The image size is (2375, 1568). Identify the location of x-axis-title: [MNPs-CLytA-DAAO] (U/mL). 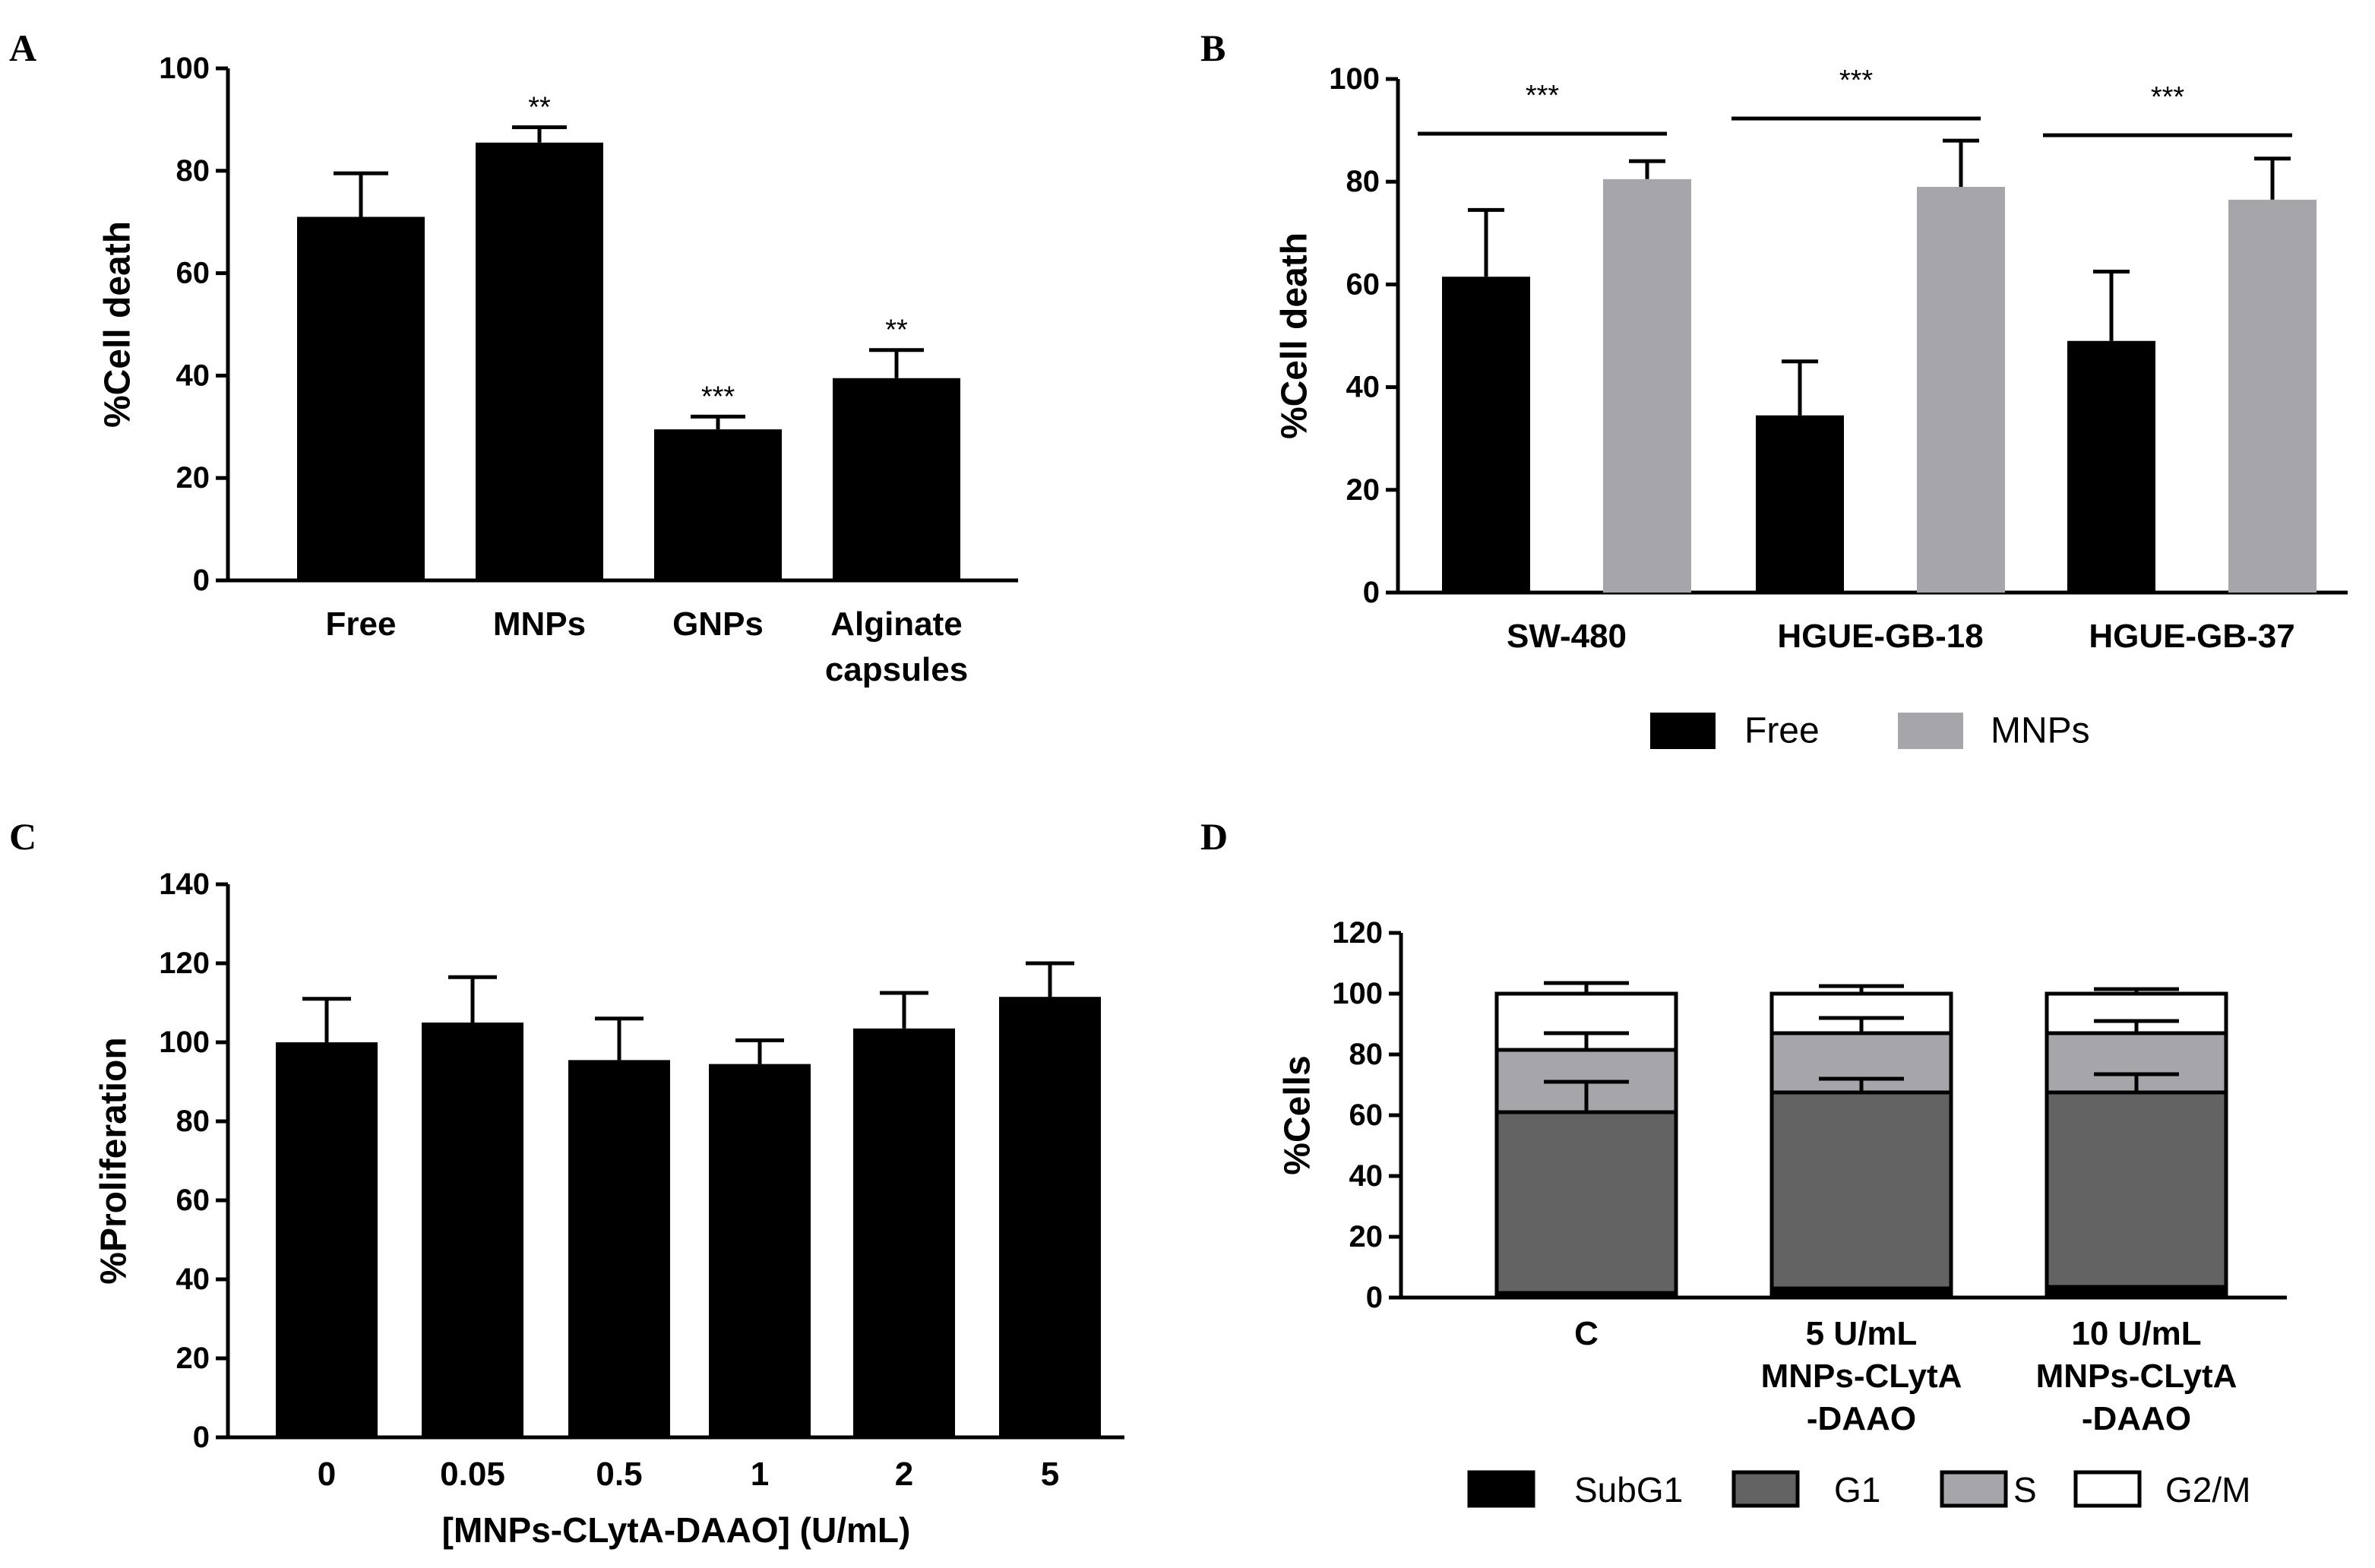
(676, 1530).